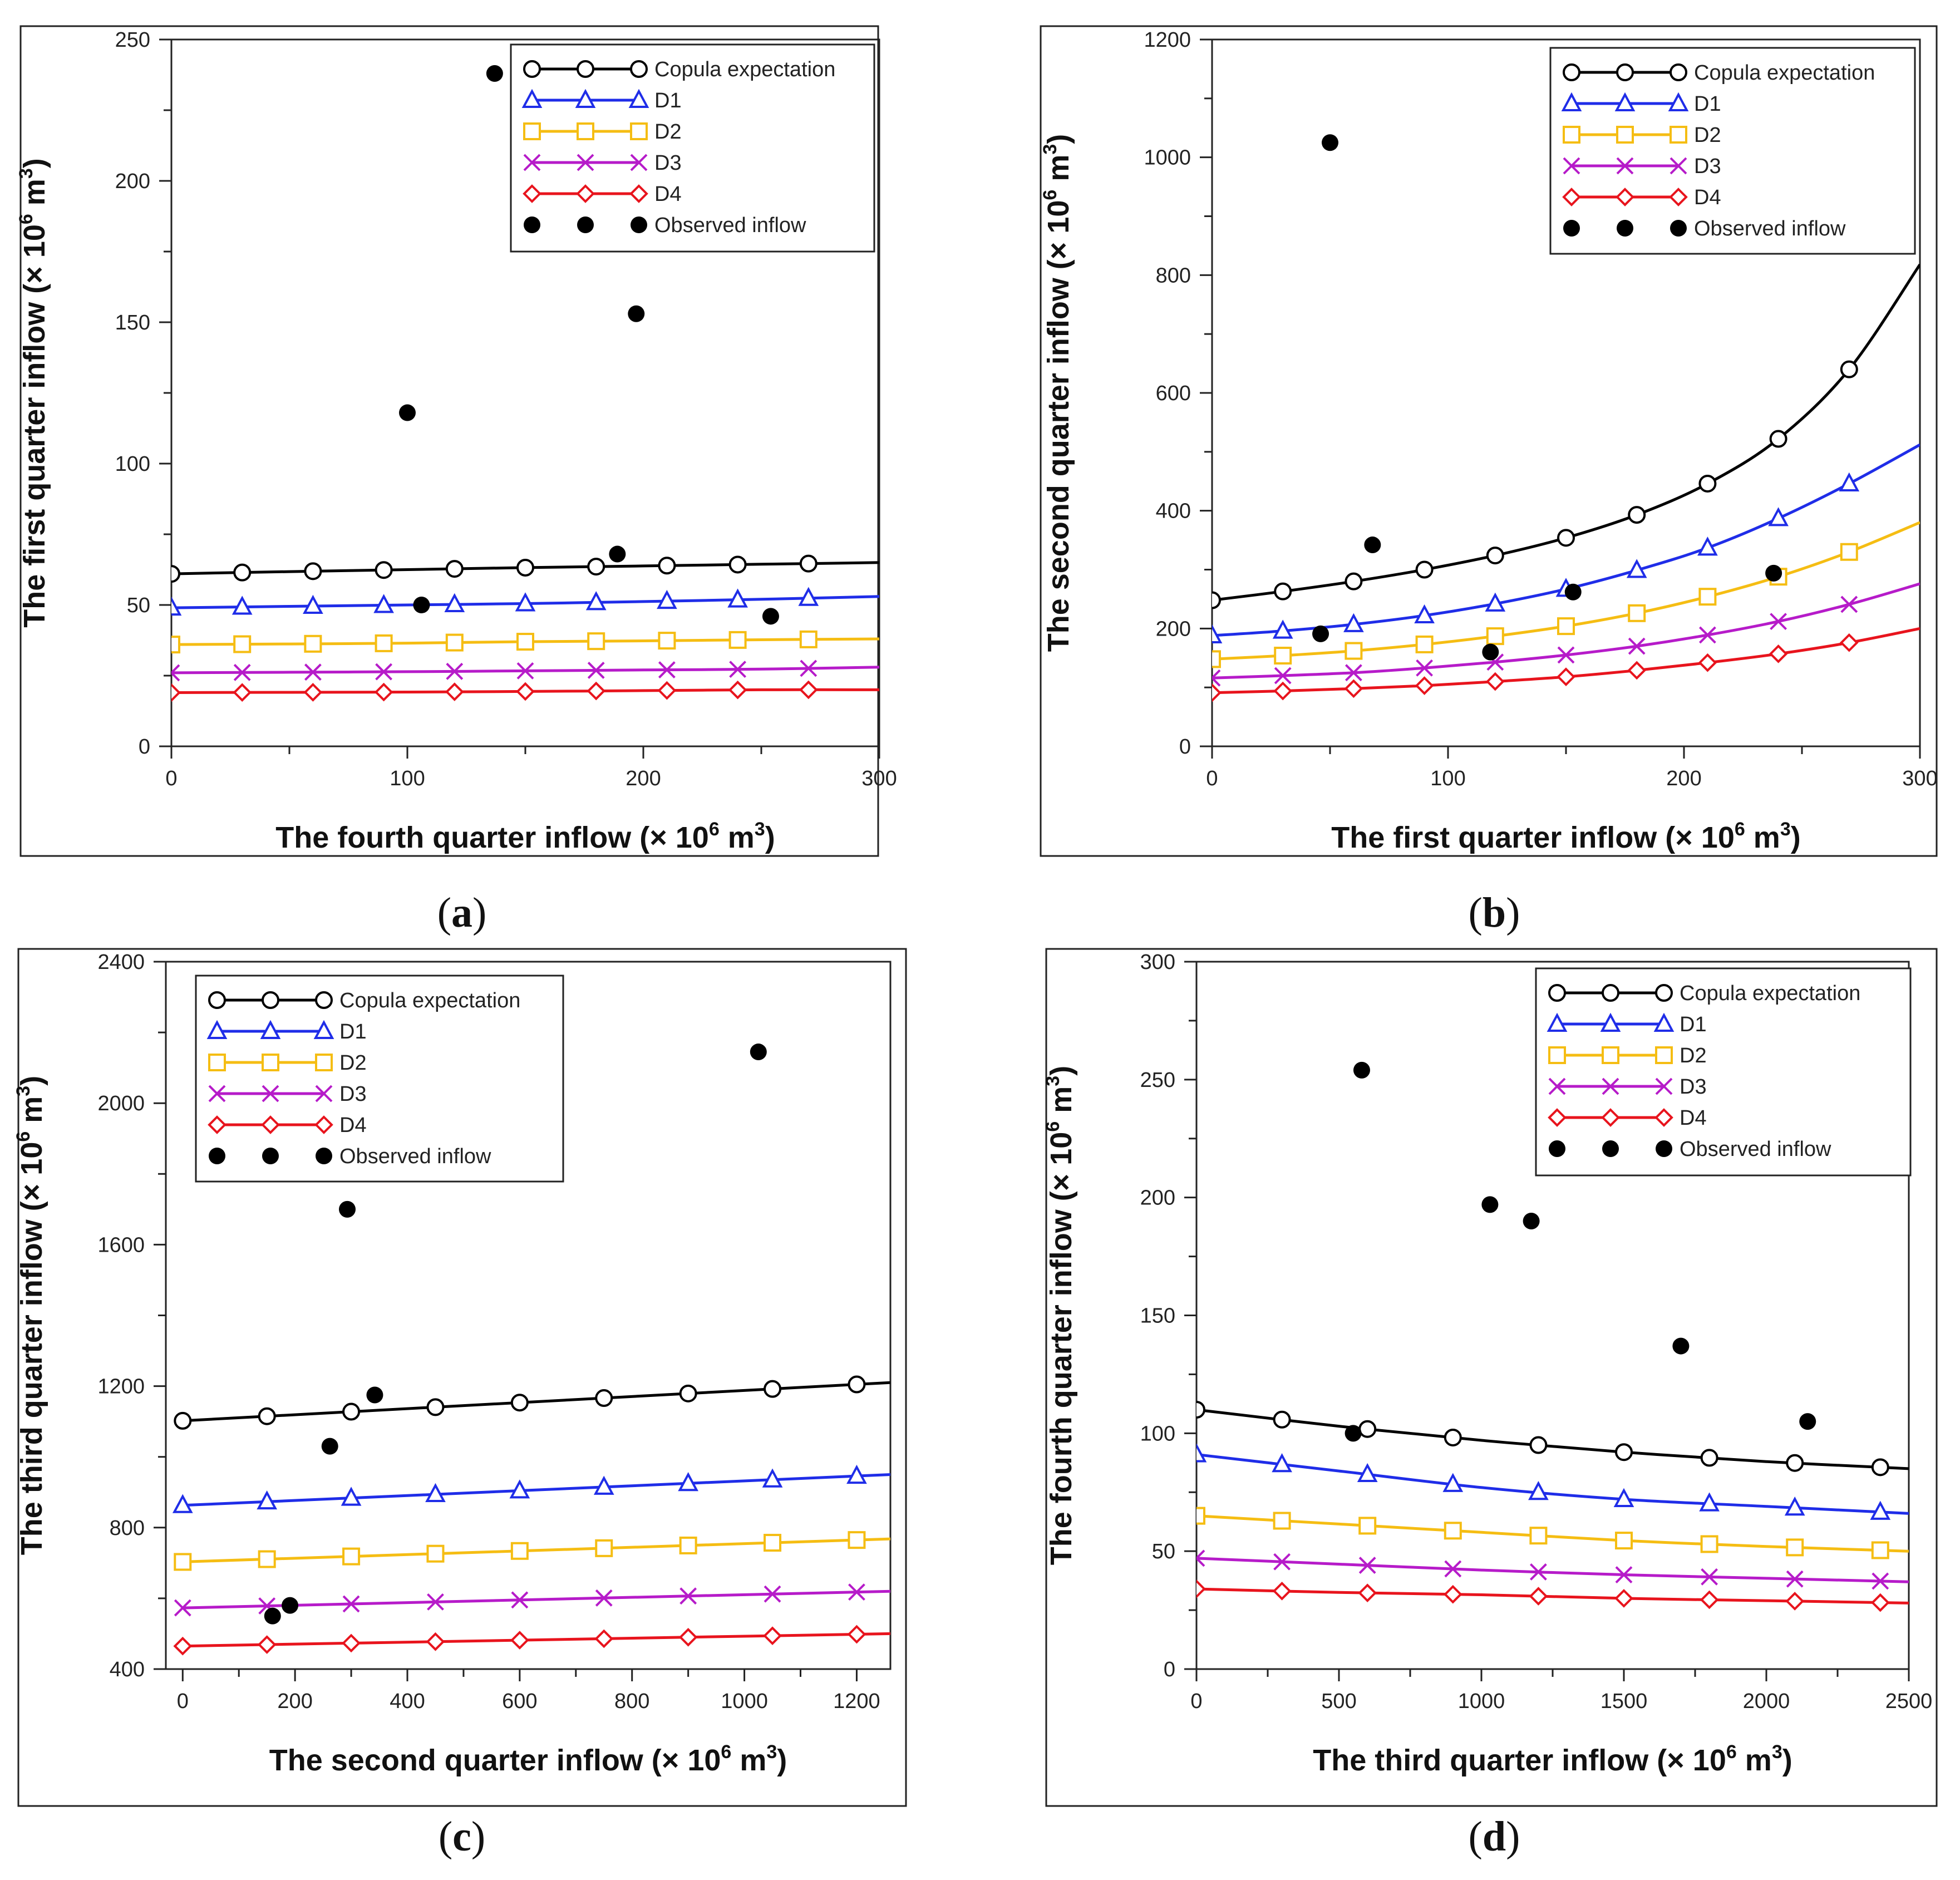 The height and width of the screenshot is (1880, 1960). Describe the element at coordinates (1058, 173) in the screenshot. I see `axis-title-unit: m` at that location.